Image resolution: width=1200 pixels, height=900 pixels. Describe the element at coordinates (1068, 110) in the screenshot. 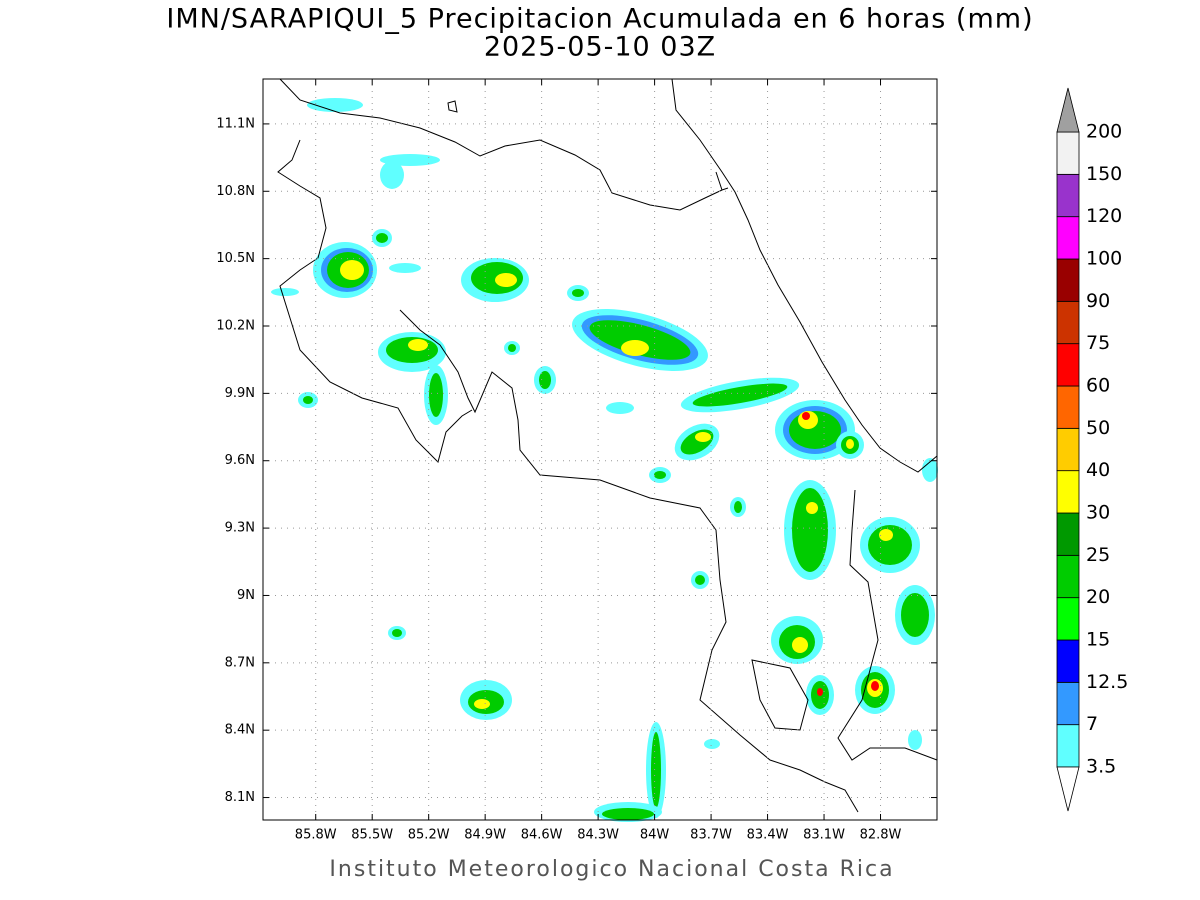

I see `colorbar-over-arrow` at that location.